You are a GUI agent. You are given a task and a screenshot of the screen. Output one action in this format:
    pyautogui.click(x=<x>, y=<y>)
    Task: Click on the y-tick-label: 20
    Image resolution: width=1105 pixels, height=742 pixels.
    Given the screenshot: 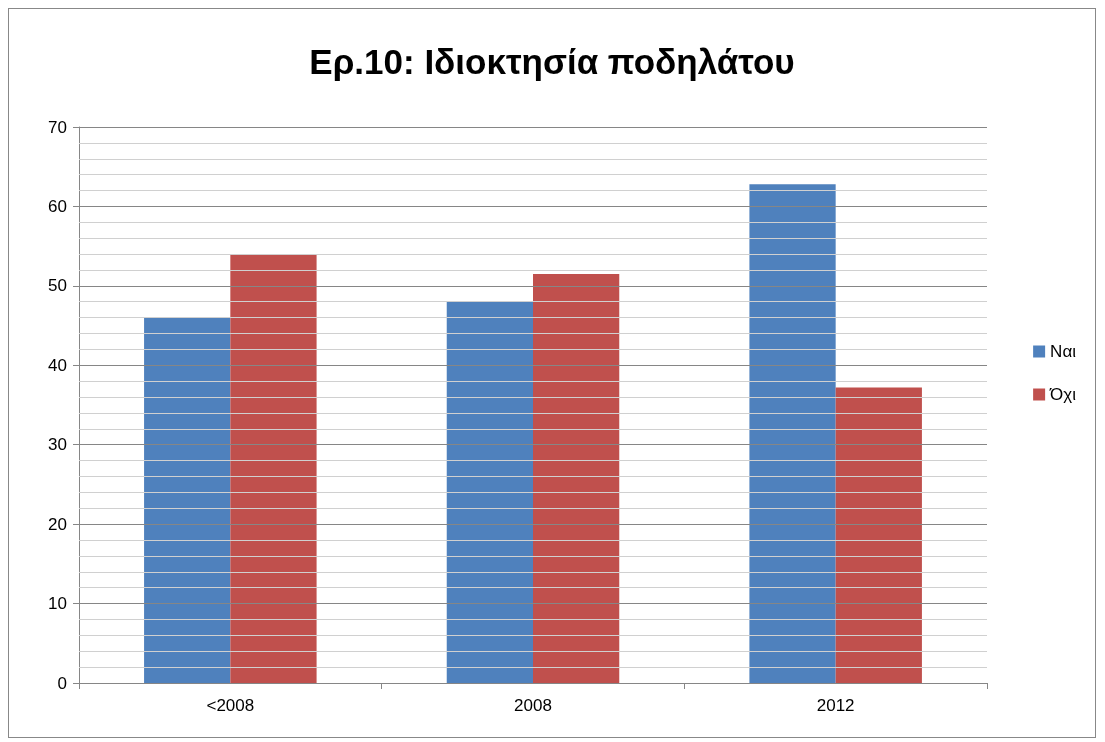 What is the action you would take?
    pyautogui.click(x=57, y=524)
    